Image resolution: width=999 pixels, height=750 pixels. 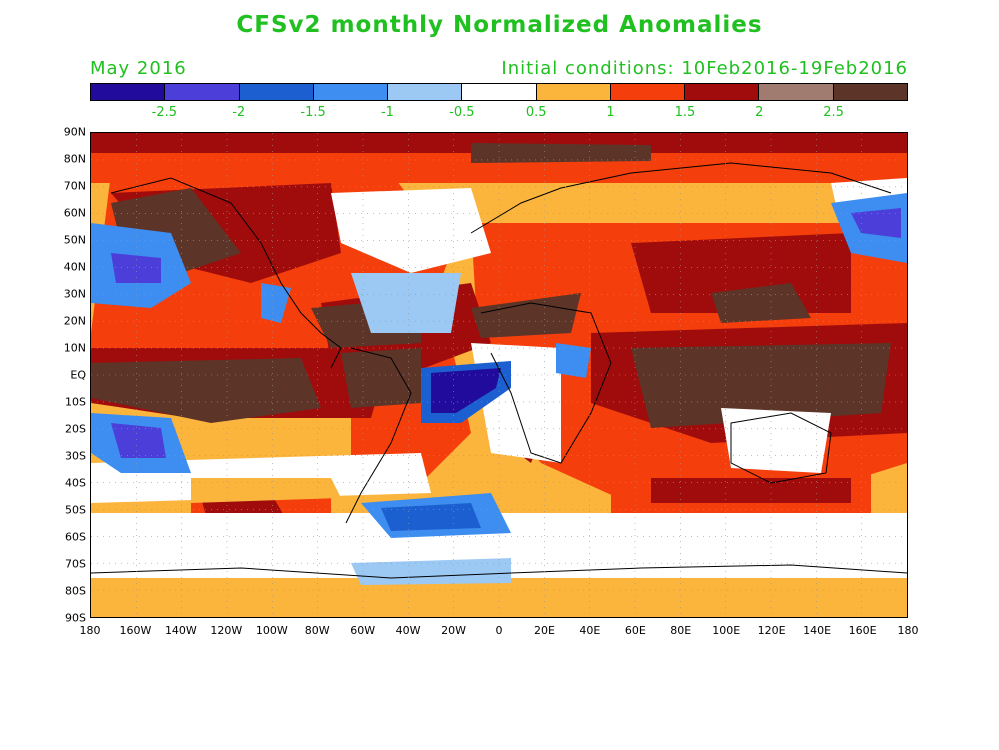 What do you see at coordinates (317, 630) in the screenshot?
I see `longitude-label: 80W` at bounding box center [317, 630].